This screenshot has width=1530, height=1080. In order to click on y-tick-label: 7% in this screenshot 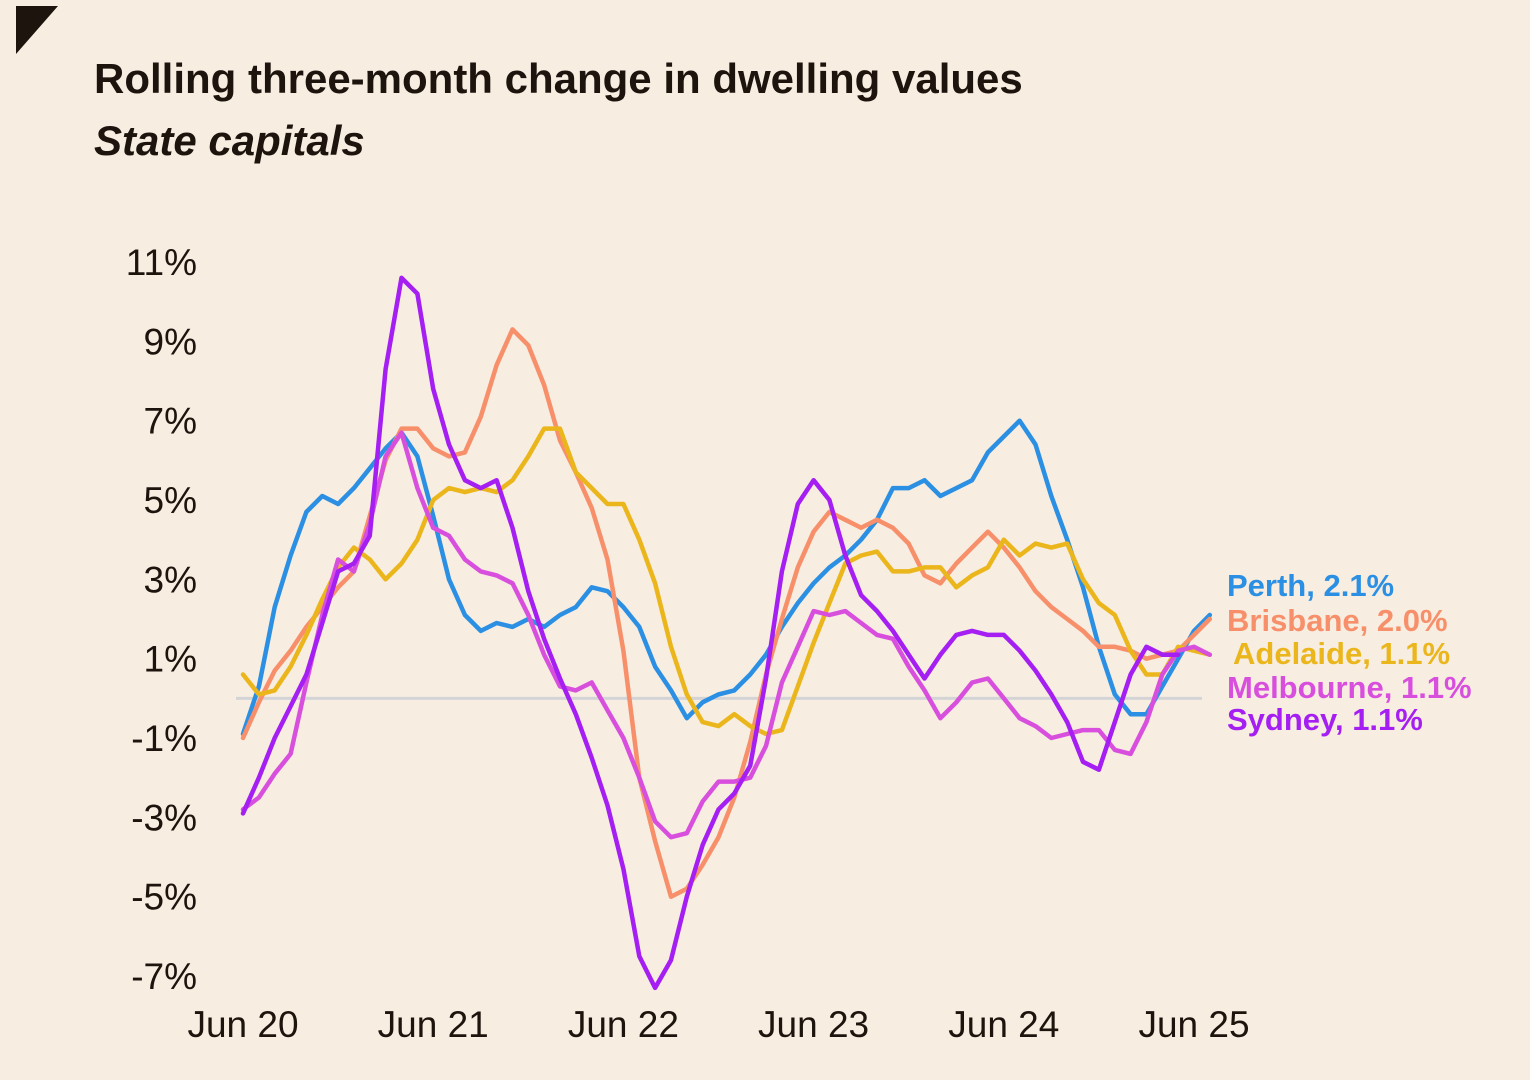, I will do `click(170, 421)`.